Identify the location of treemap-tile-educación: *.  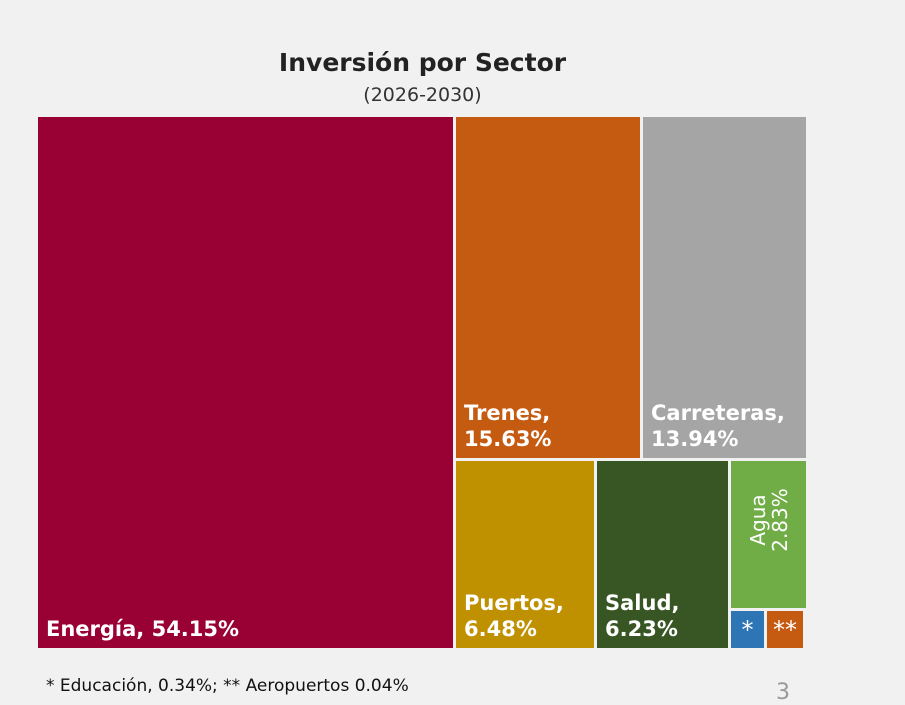
(747, 629).